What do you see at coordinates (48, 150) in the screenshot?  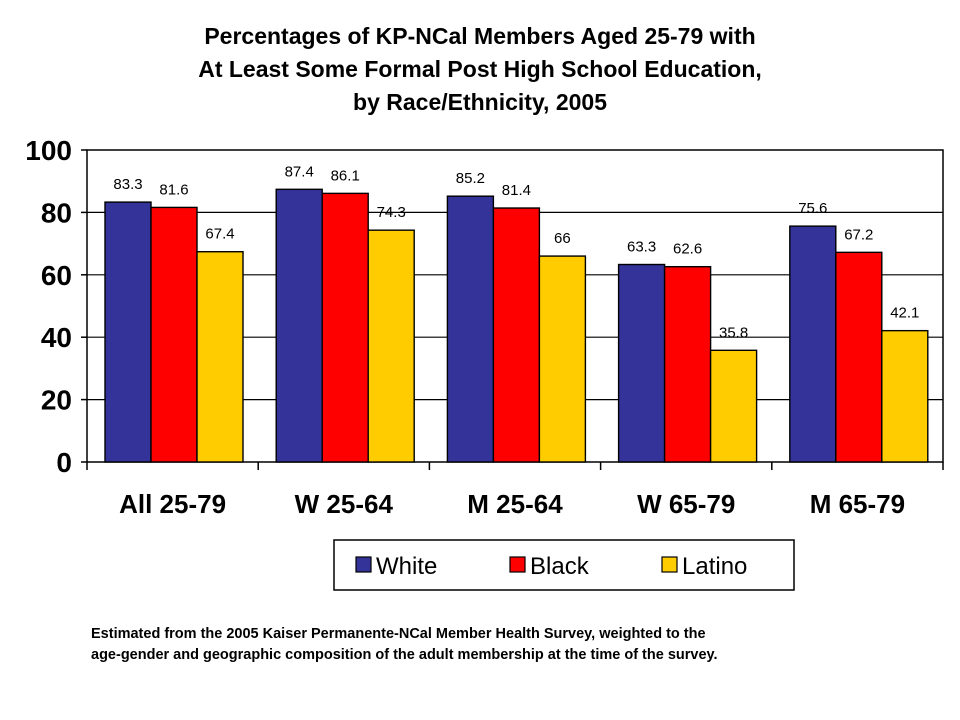 I see `y-tick-label: 100` at bounding box center [48, 150].